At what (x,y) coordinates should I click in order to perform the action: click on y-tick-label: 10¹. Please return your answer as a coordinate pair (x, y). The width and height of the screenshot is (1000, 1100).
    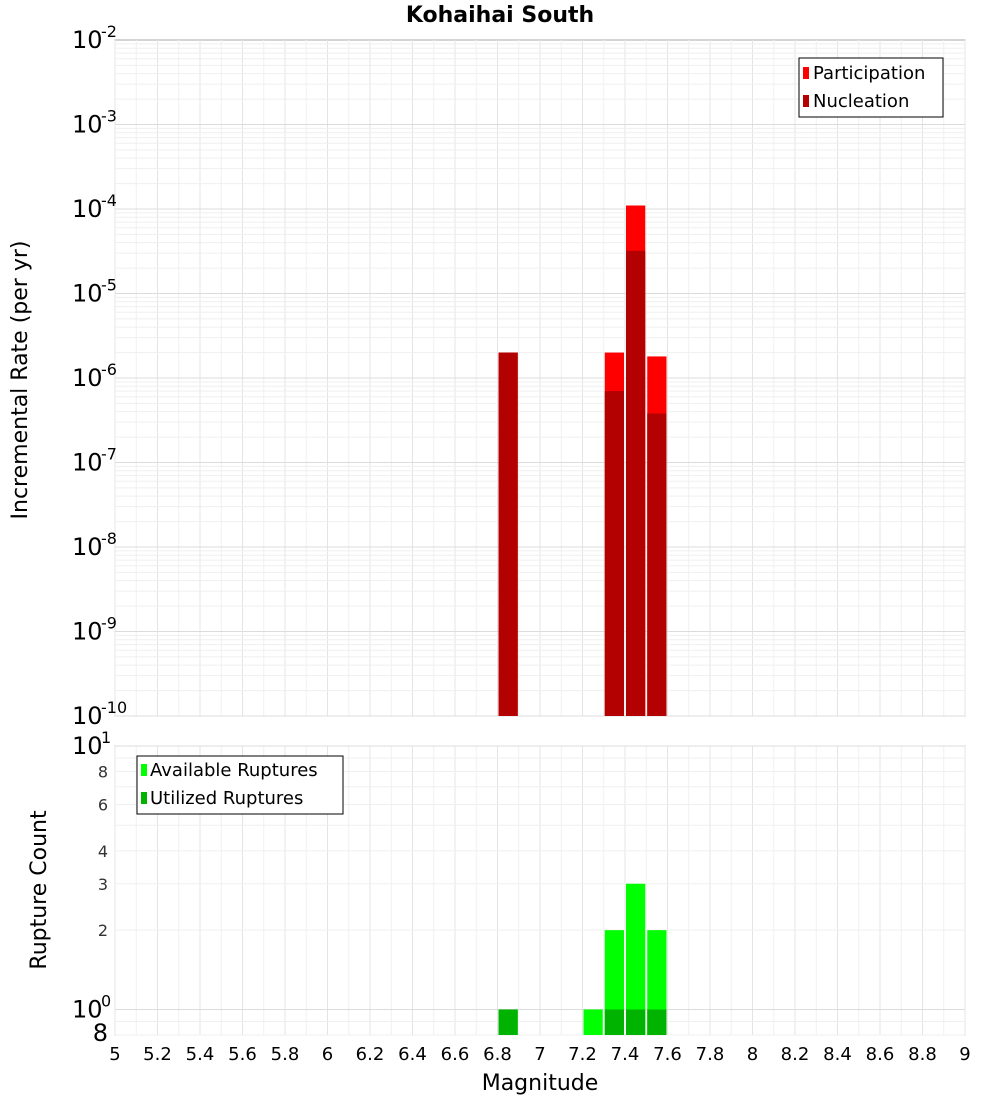
    Looking at the image, I should click on (91, 744).